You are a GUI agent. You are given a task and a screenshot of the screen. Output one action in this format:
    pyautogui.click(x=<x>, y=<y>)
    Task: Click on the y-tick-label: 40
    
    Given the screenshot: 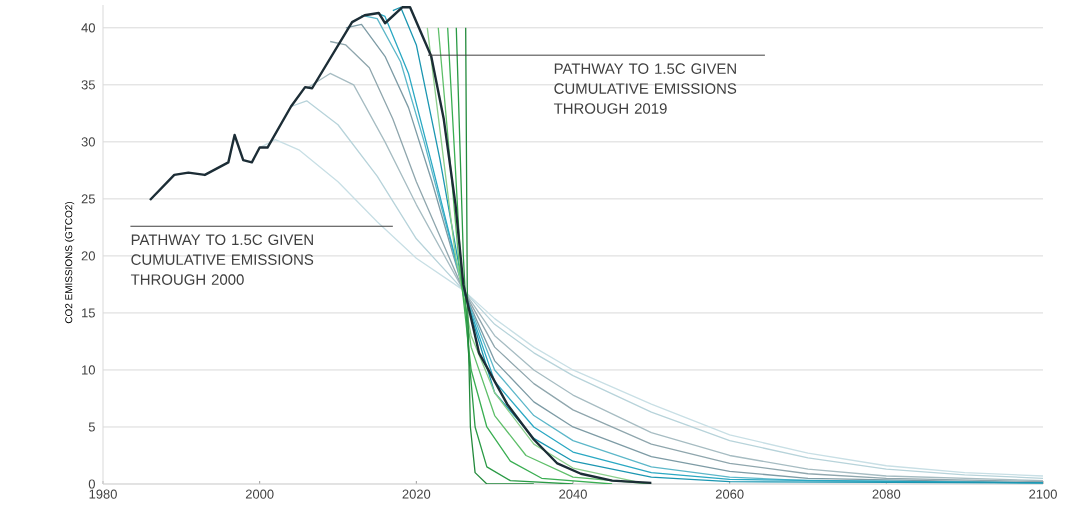 What is the action you would take?
    pyautogui.click(x=88, y=28)
    